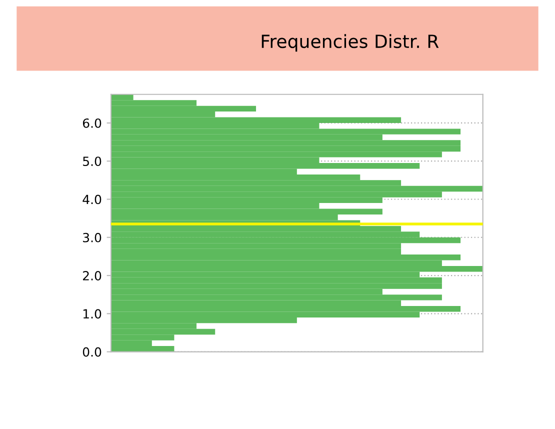 The image size is (555, 429). I want to click on y-tick-label: 2.0, so click(92, 275).